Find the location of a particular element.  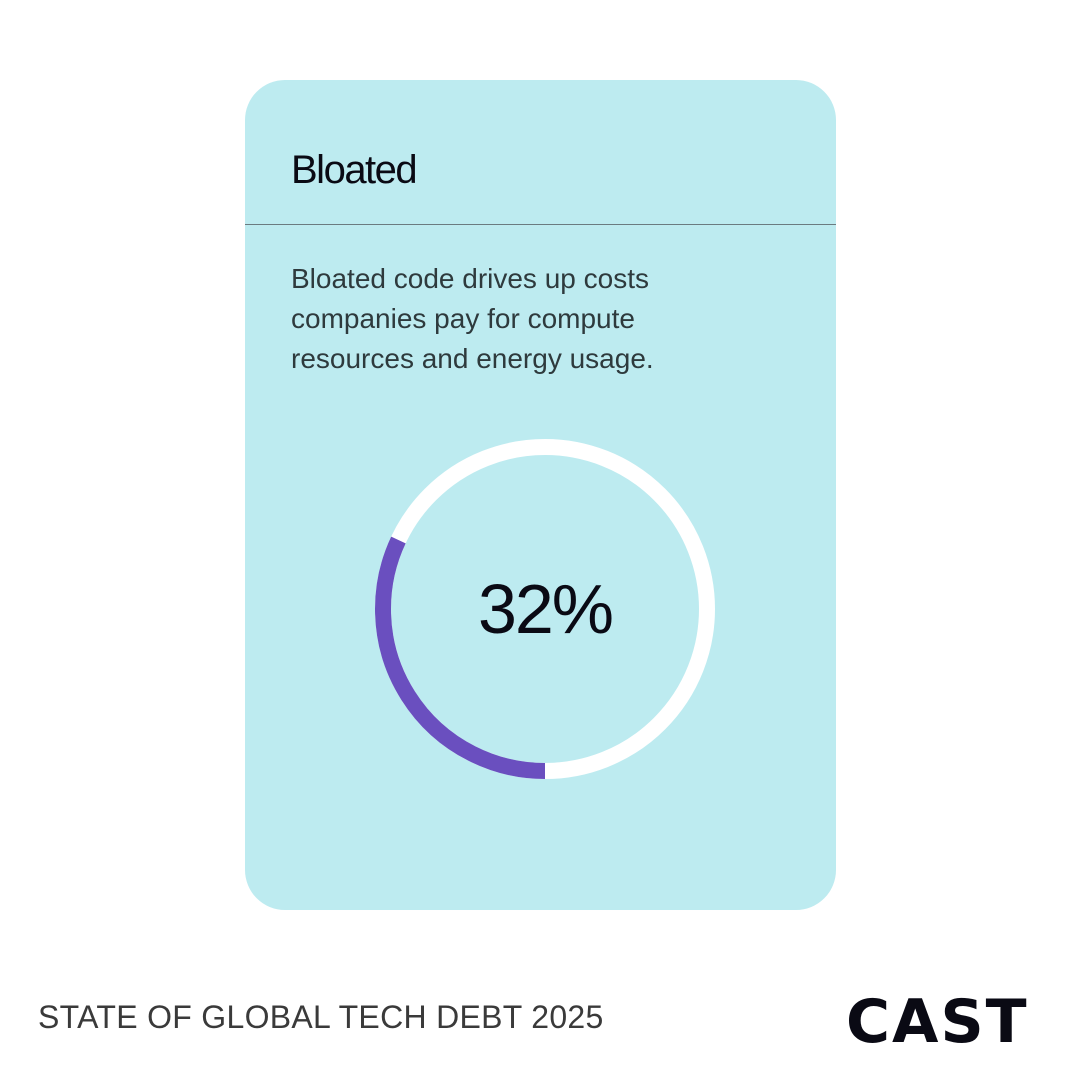

logo: CAST is located at coordinates (937, 1022).